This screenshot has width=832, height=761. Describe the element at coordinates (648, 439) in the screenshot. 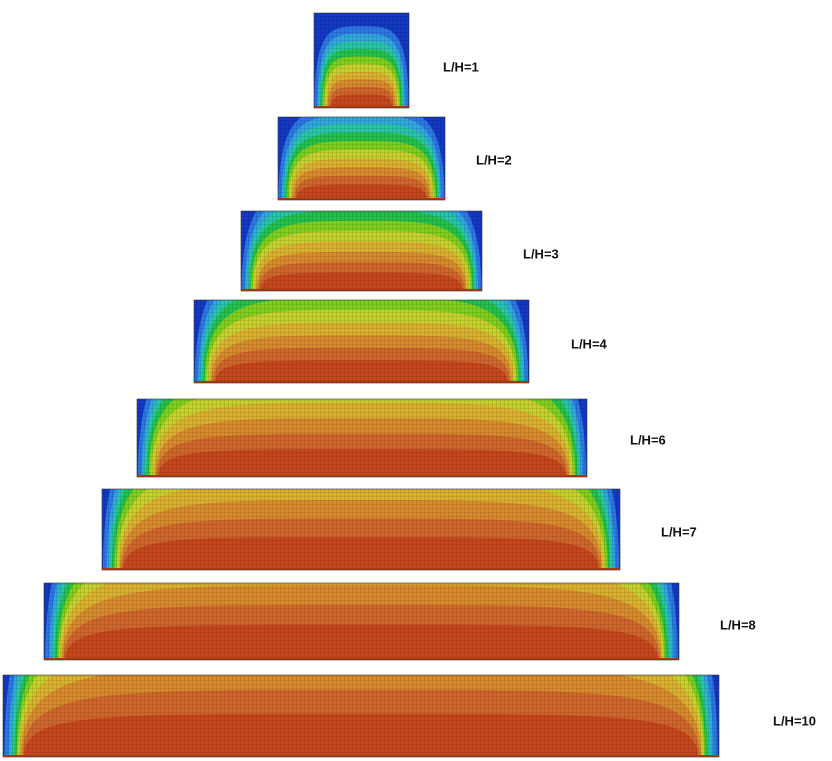

I see `panel-label: L/H=6` at that location.